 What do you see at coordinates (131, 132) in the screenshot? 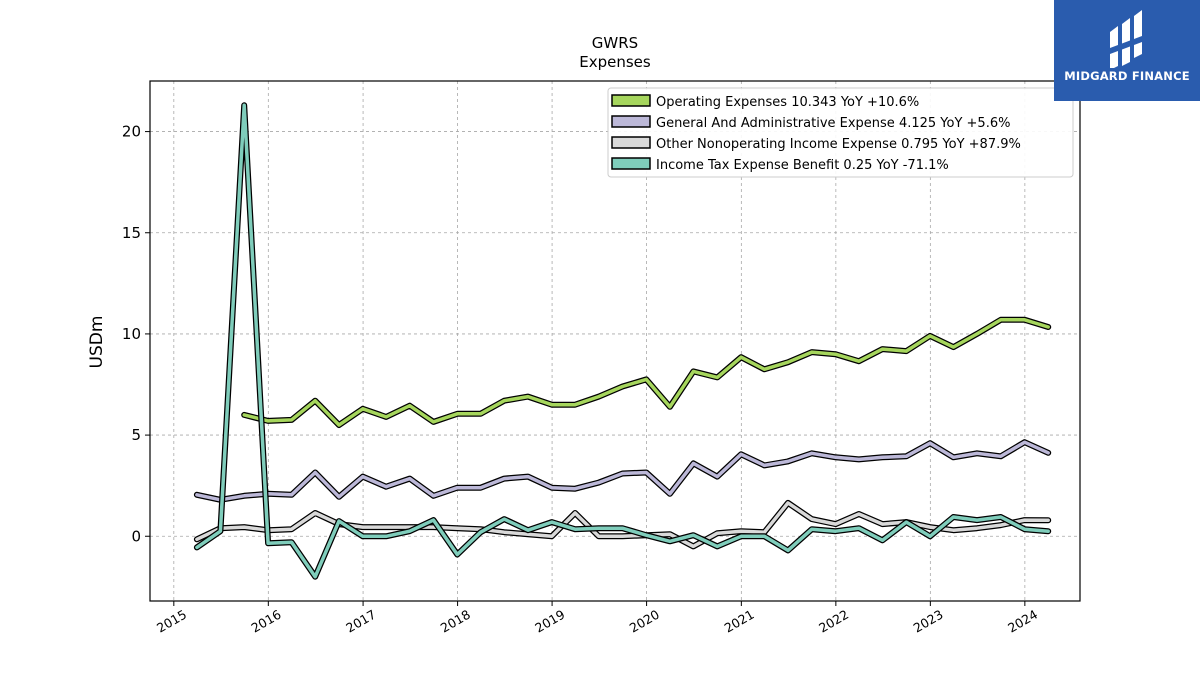
I see `y-tick-label: 20` at bounding box center [131, 132].